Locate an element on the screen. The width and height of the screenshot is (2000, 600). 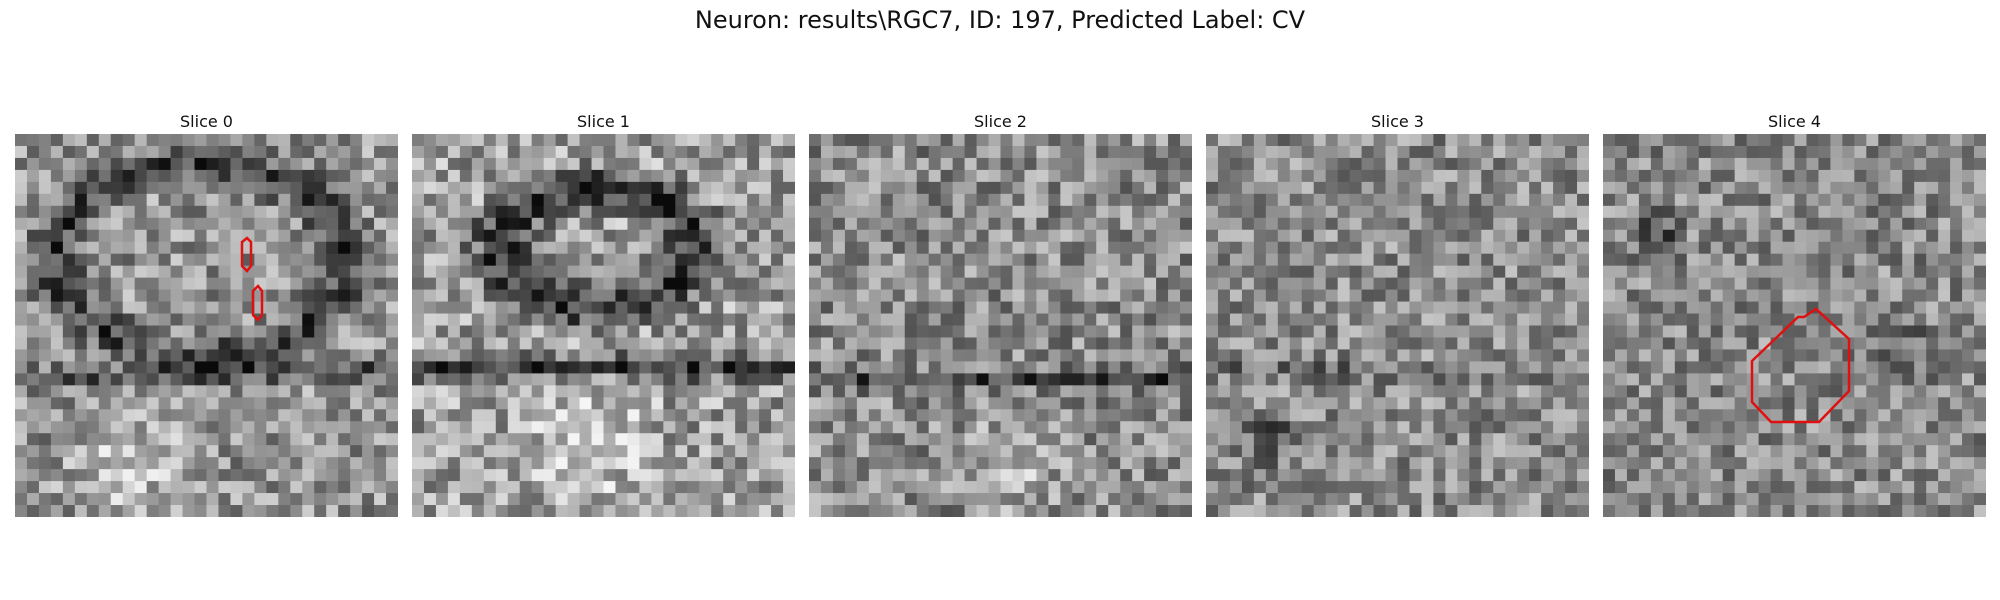
slice-panel-0: Slice 0 is located at coordinates (206, 313).